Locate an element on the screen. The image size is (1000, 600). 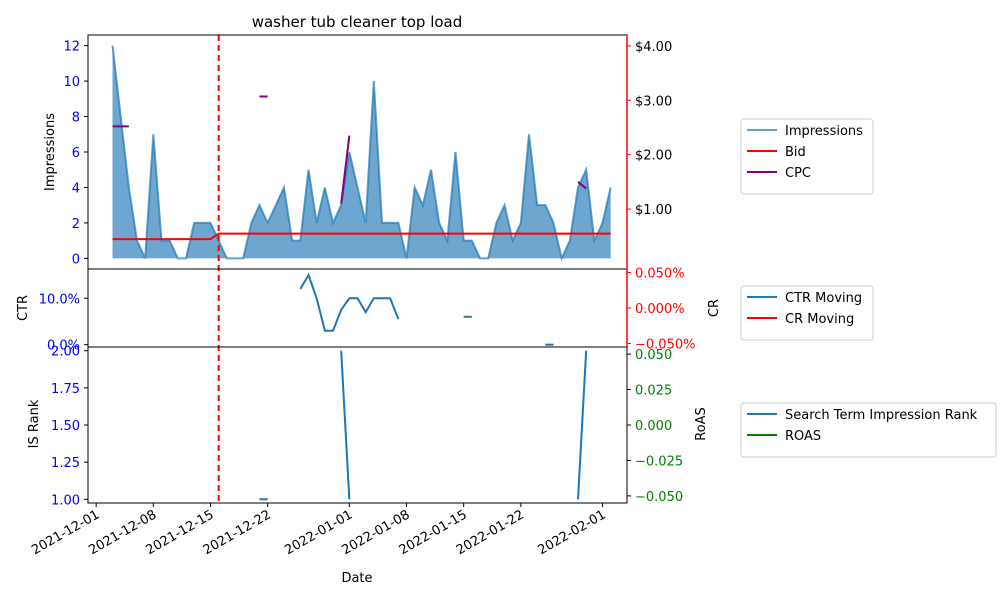
top-y2-tick-label: $1.00 is located at coordinates (653, 210).